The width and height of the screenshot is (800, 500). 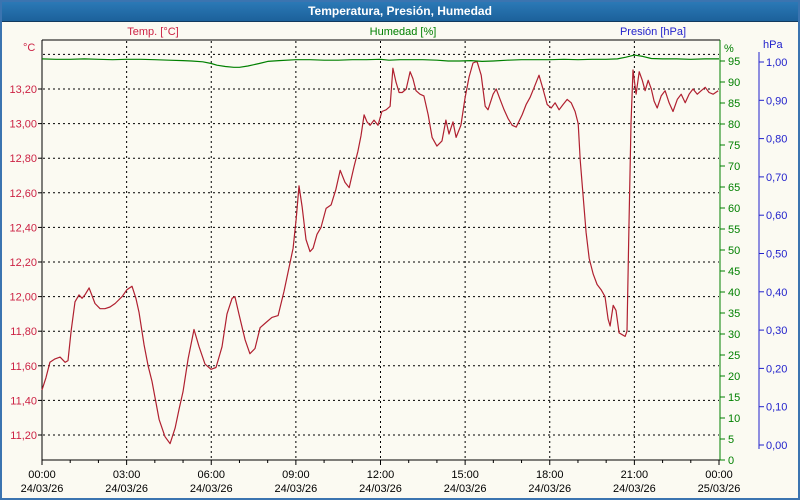 What do you see at coordinates (734, 125) in the screenshot?
I see `svg-text: 80` at bounding box center [734, 125].